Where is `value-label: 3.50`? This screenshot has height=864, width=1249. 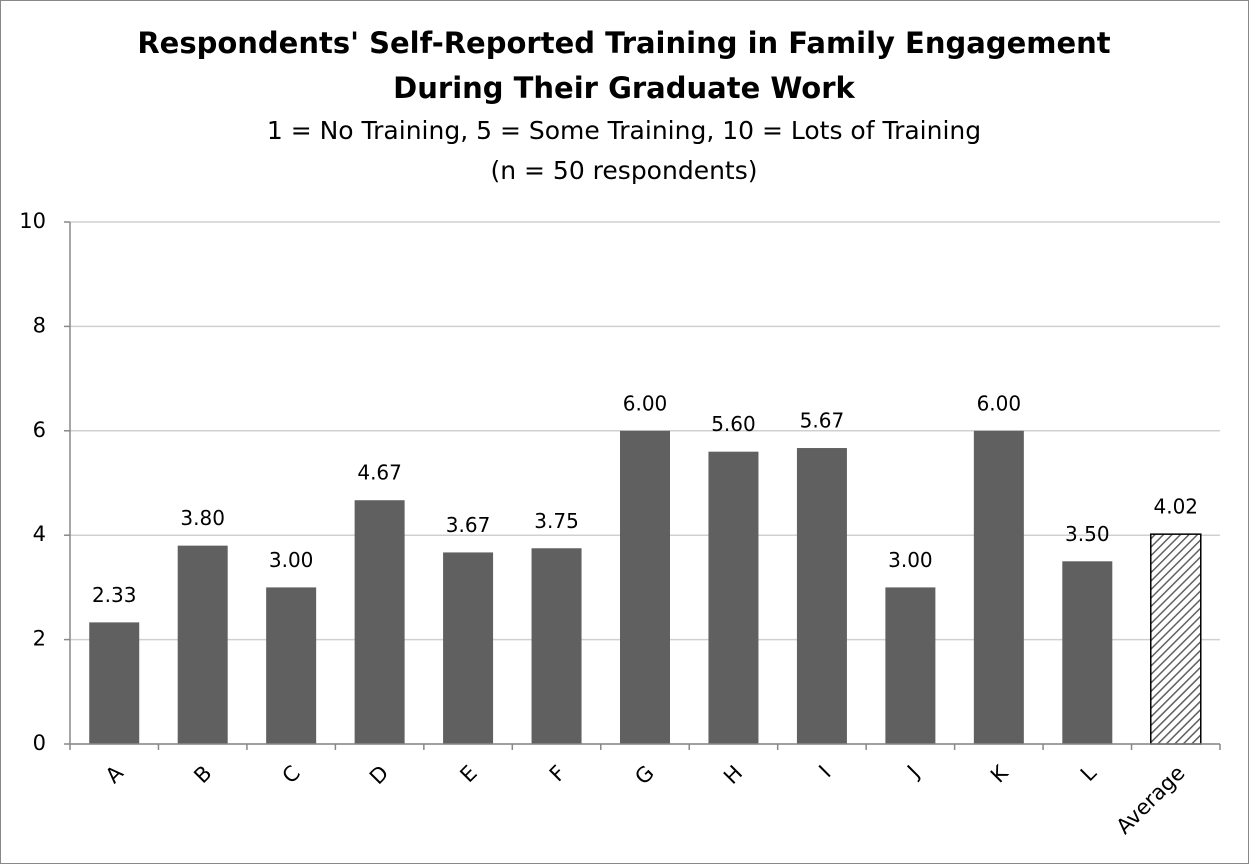
value-label: 3.50 is located at coordinates (1087, 534).